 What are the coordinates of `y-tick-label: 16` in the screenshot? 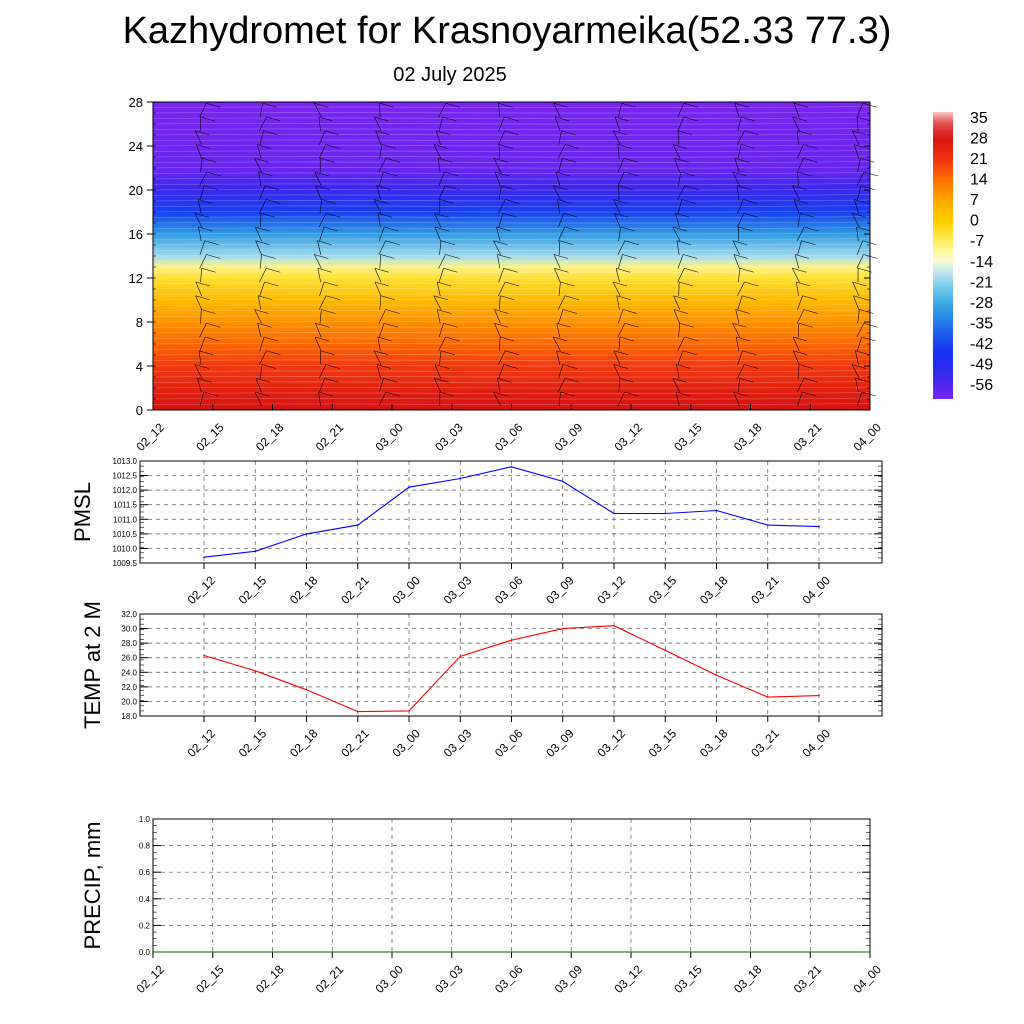 It's located at (136, 234).